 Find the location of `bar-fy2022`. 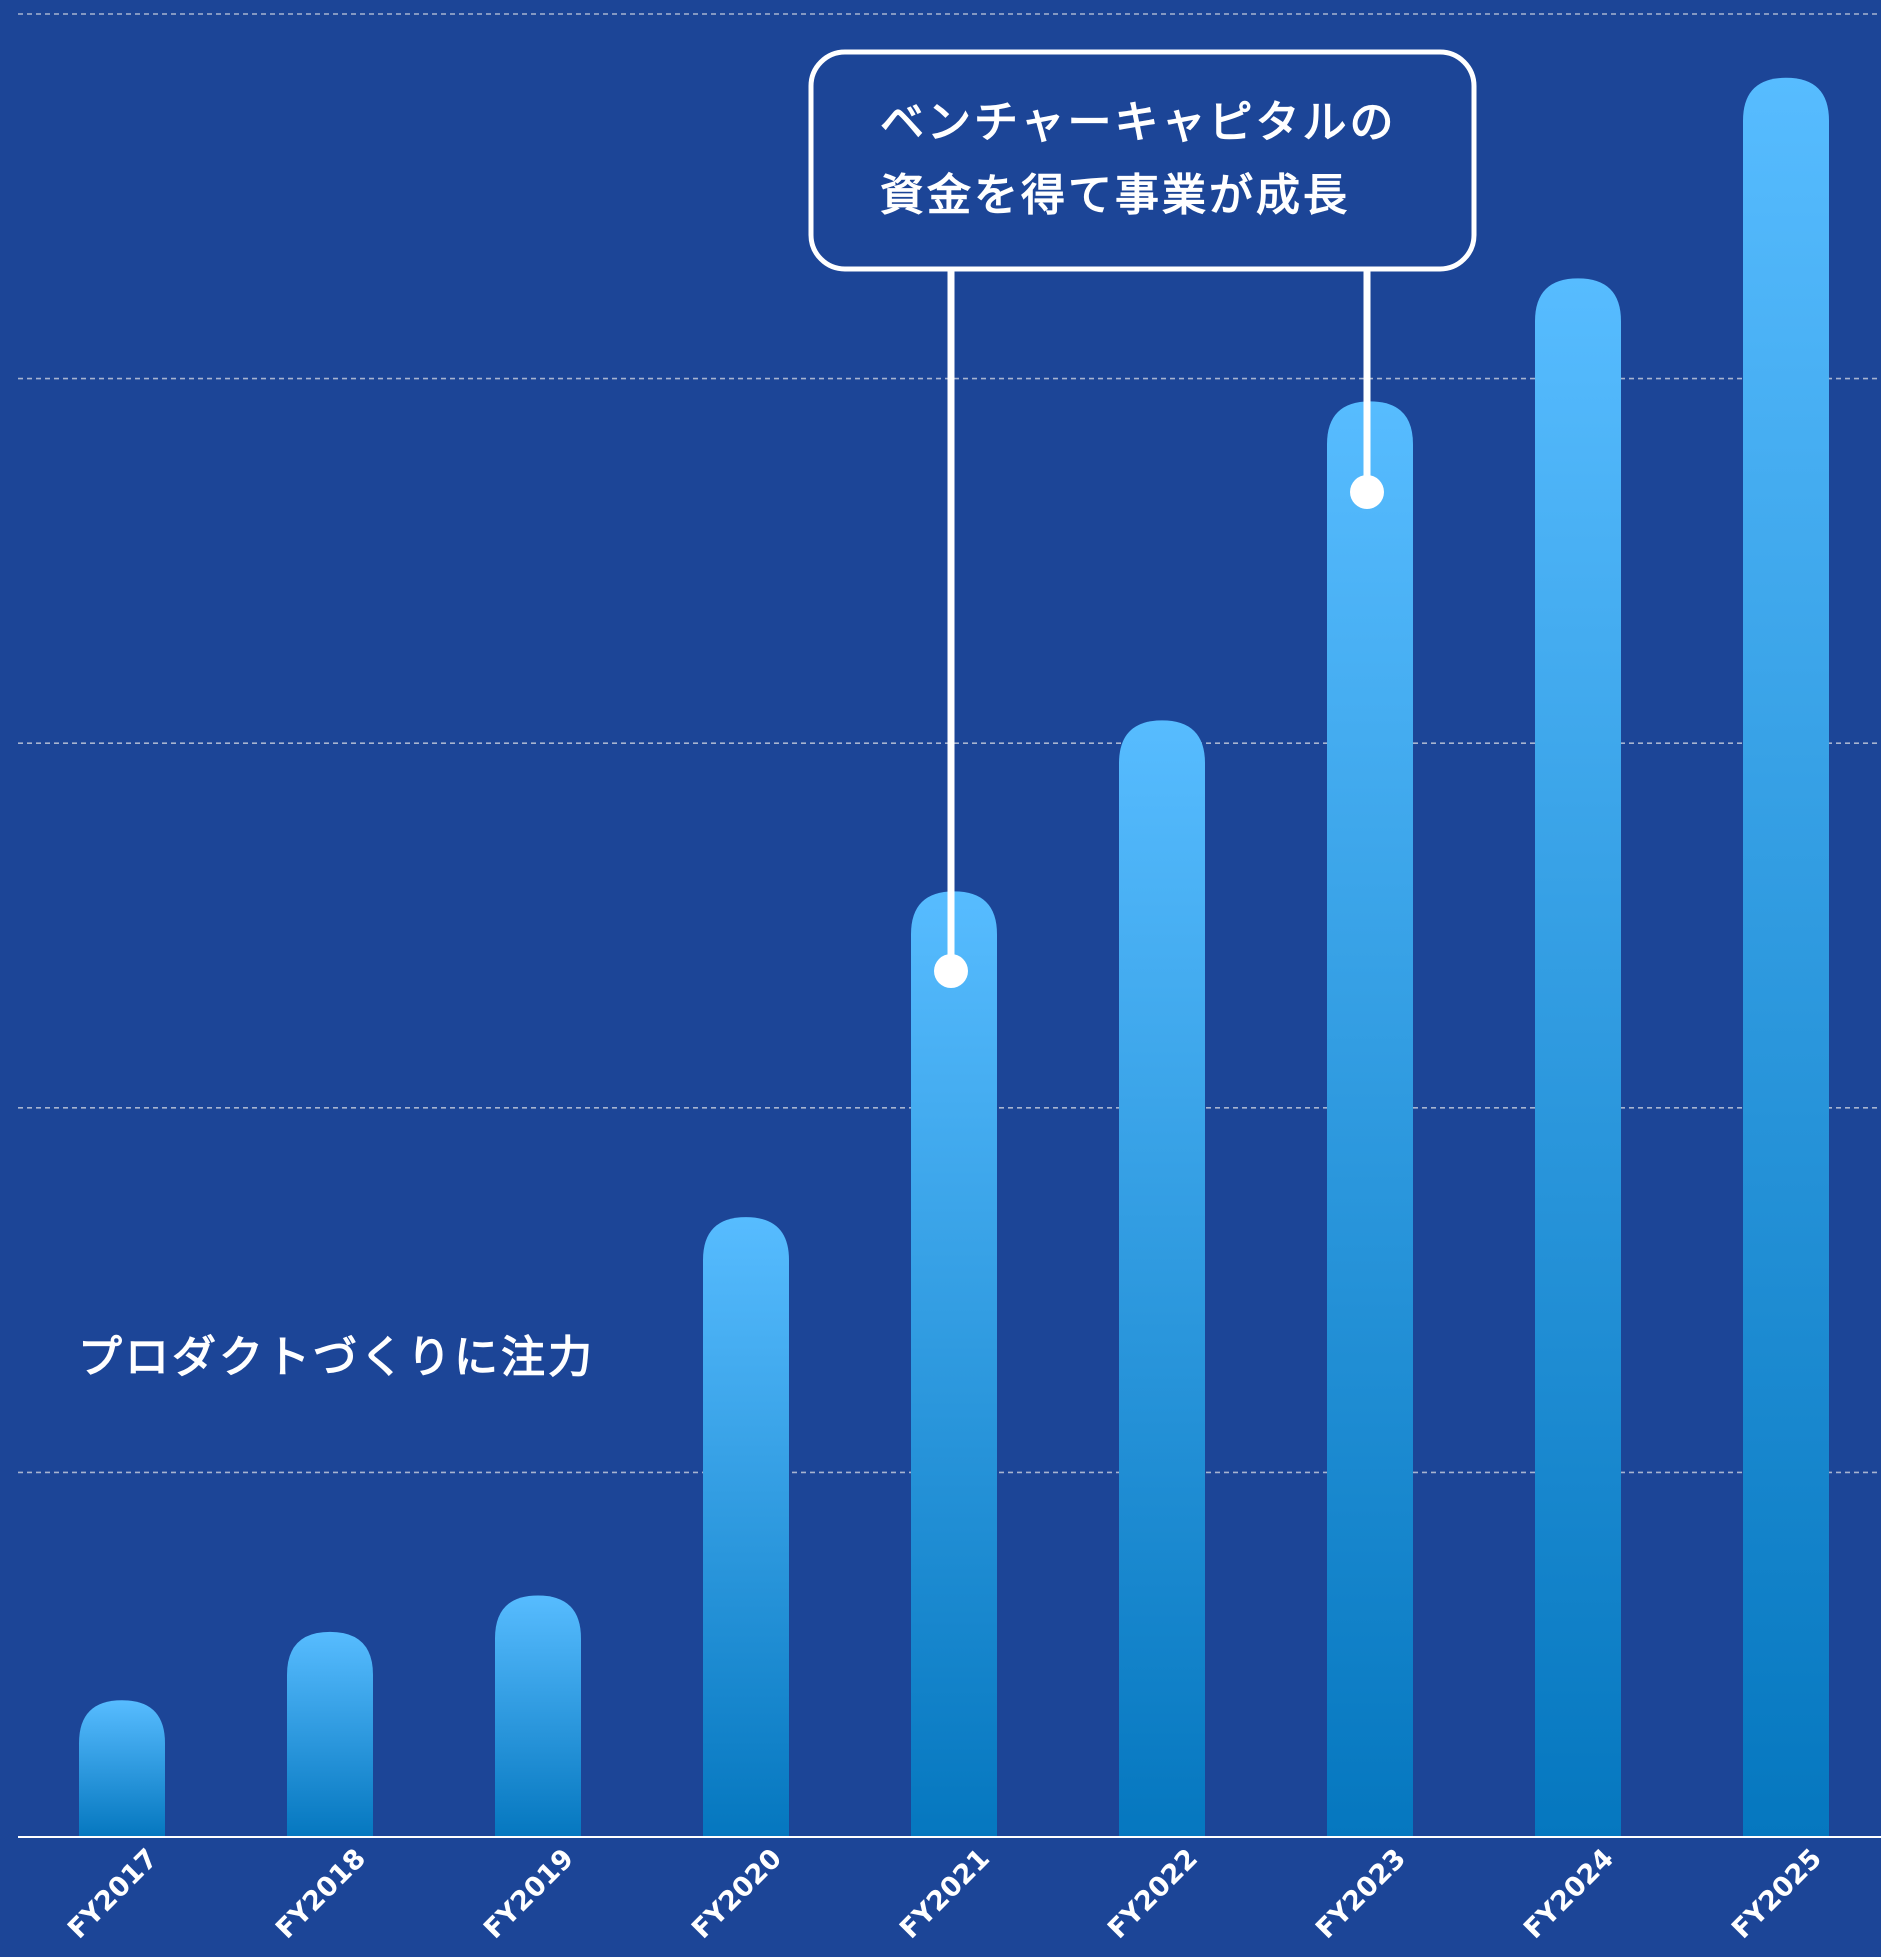

bar-fy2022 is located at coordinates (1162, 1278).